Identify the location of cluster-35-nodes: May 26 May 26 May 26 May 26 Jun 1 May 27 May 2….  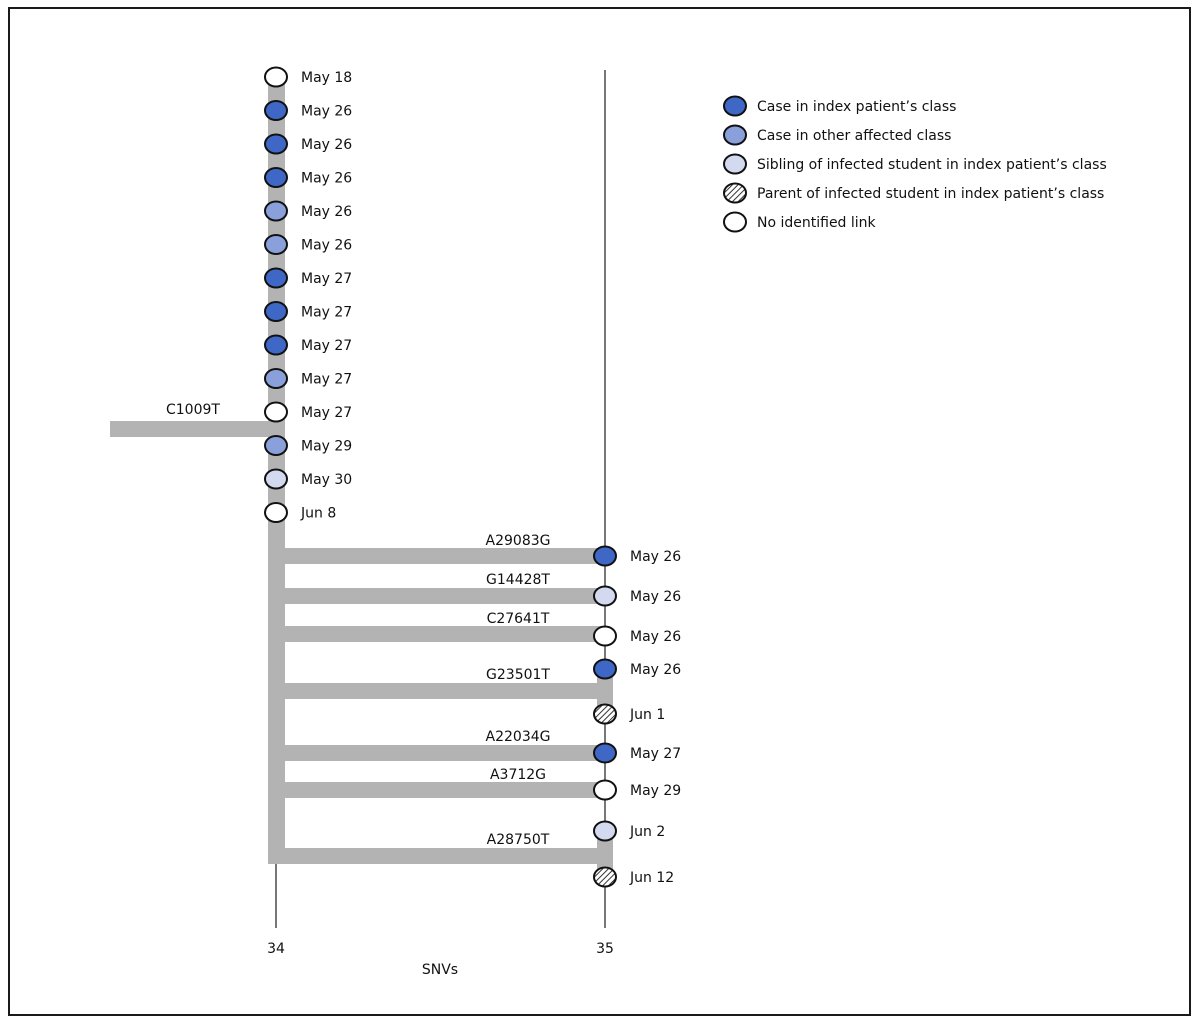
(637, 716).